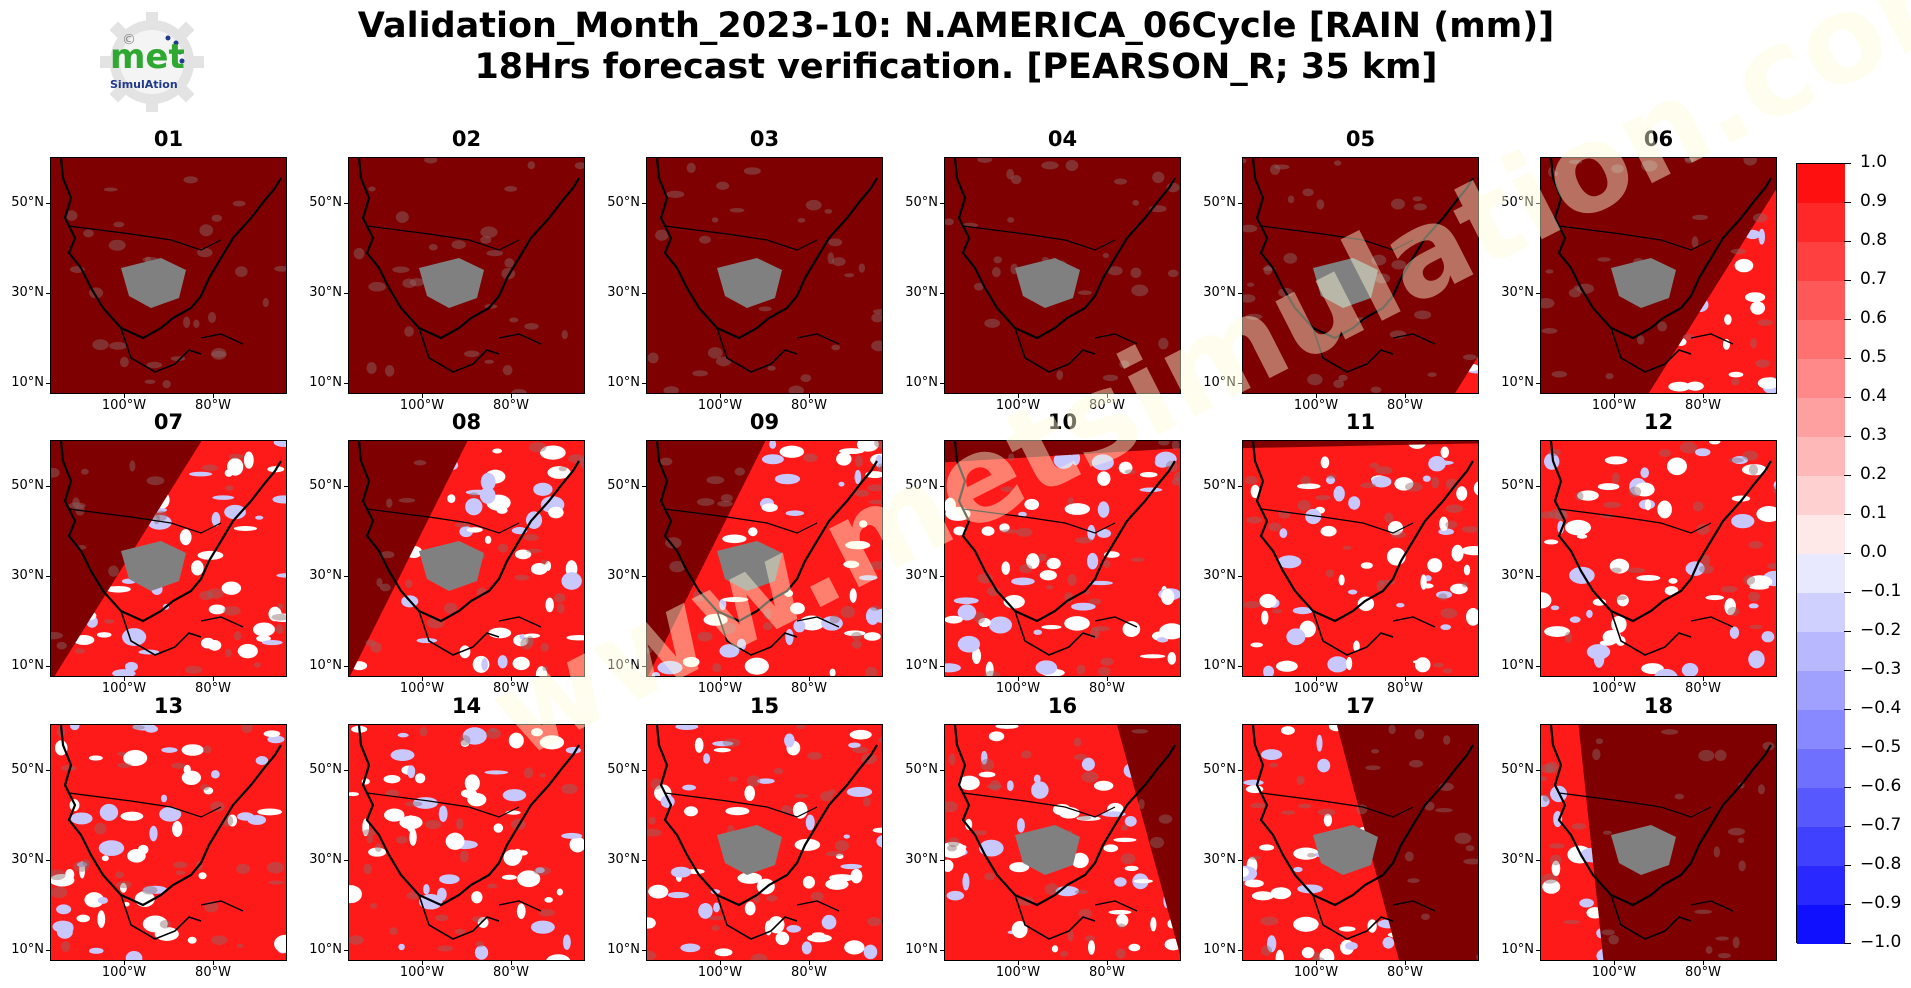 This screenshot has width=1911, height=988. What do you see at coordinates (745, 553) in the screenshot?
I see `map-panel: 09 50°N 30°N 10°N 100°W 80°W` at bounding box center [745, 553].